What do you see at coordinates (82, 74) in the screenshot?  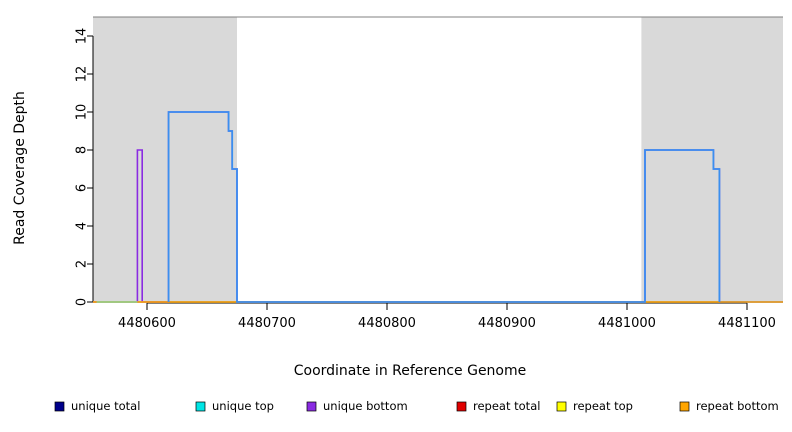 I see `y-tick-label: 12` at bounding box center [82, 74].